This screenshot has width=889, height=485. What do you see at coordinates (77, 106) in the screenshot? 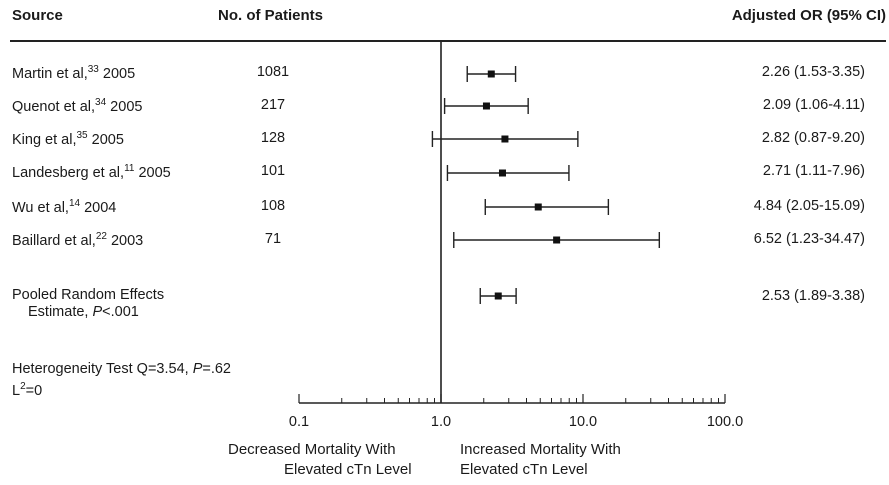
I see `study-source: Quenot et al,34 2005` at bounding box center [77, 106].